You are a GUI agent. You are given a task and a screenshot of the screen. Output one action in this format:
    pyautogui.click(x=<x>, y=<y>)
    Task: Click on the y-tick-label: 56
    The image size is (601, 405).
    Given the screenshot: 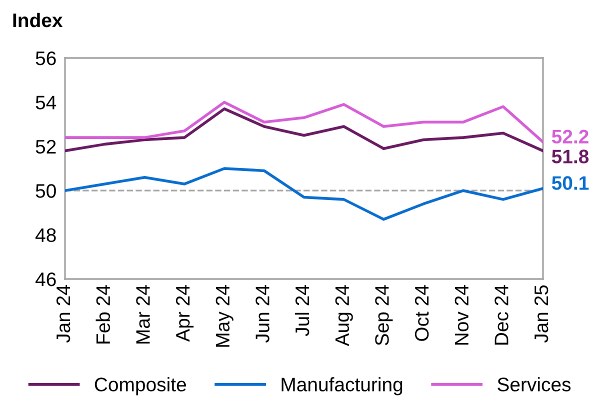 What is the action you would take?
    pyautogui.click(x=46, y=58)
    